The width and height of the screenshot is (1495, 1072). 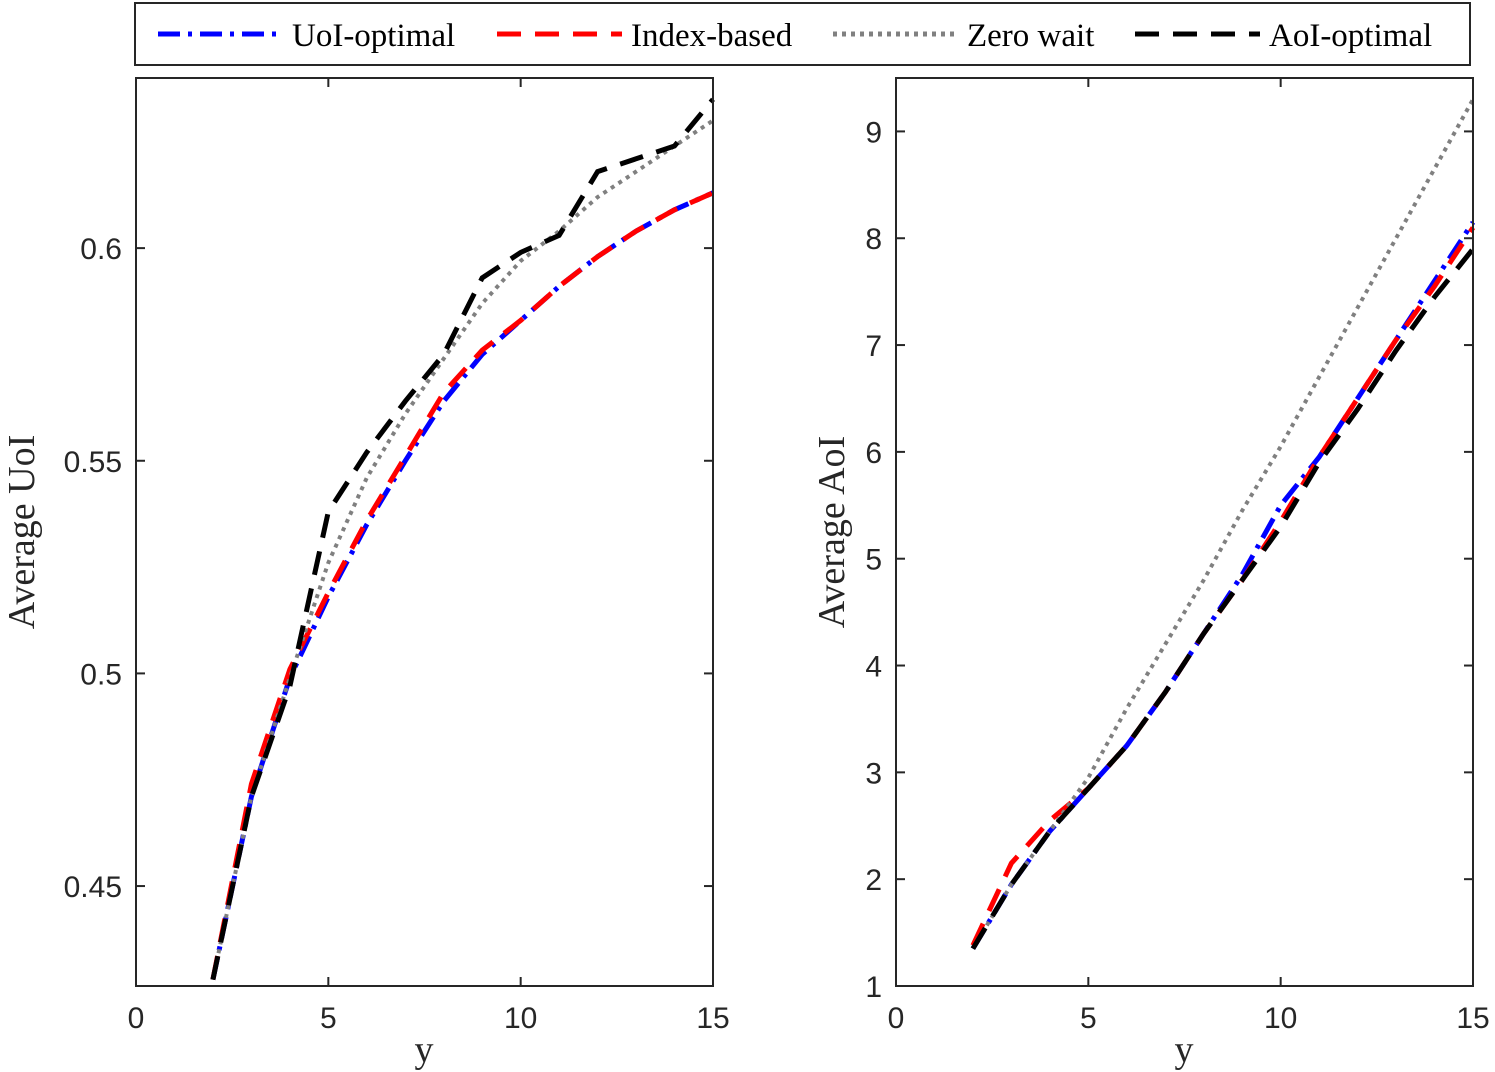 I want to click on right-x-tick-label: 5, so click(x=1088, y=1018).